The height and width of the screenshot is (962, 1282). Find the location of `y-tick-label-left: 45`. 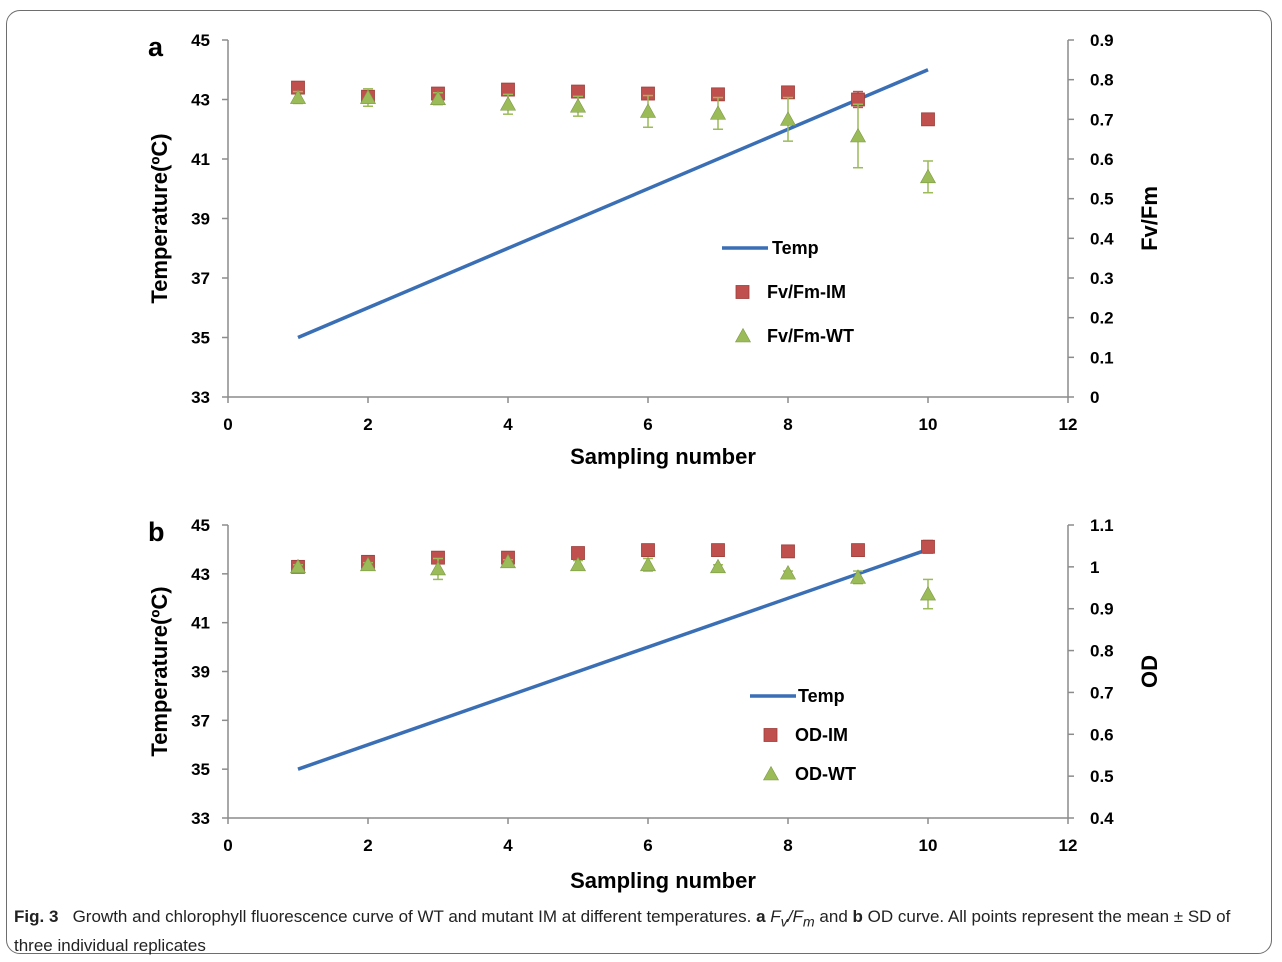

y-tick-label-left: 45 is located at coordinates (200, 40).